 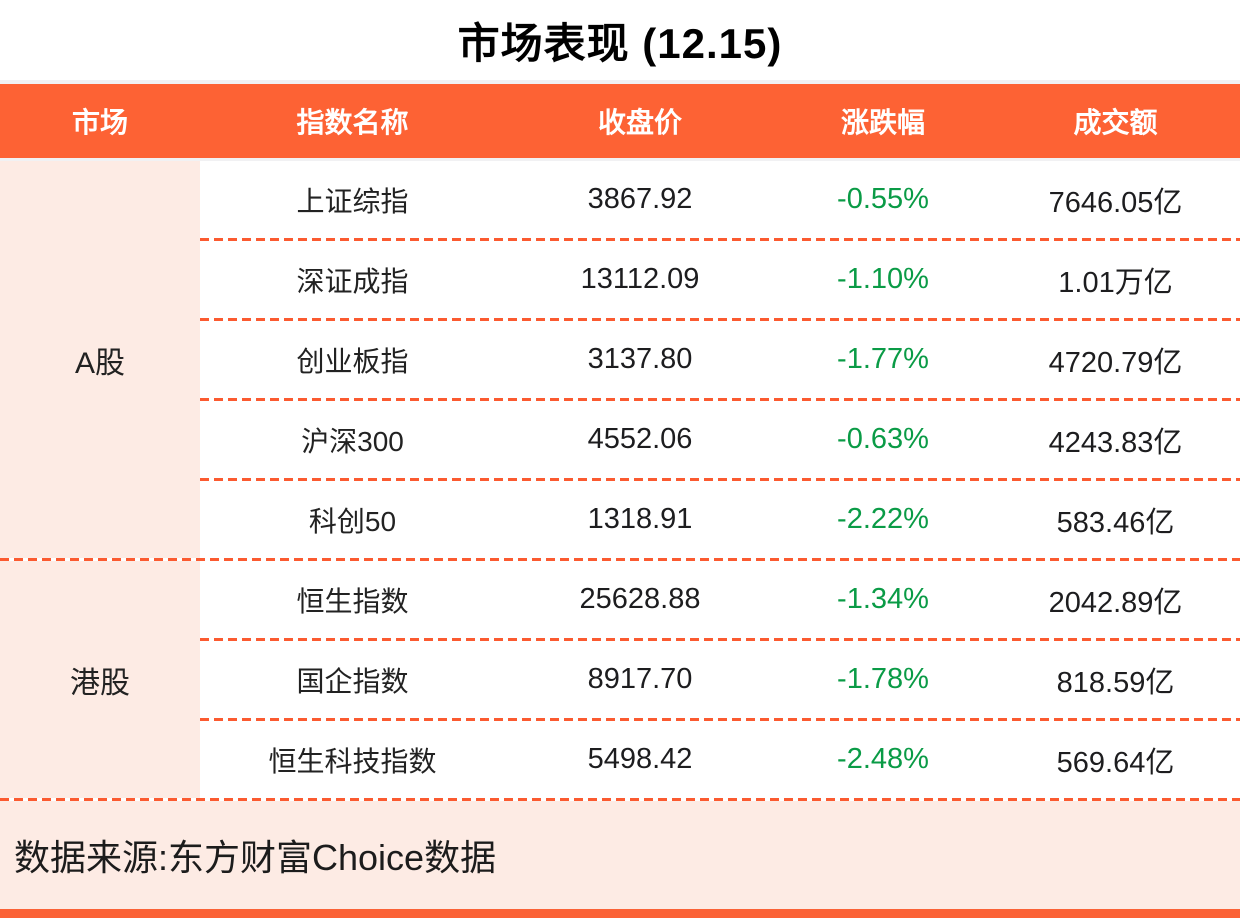 I want to click on change-percent-cell: -2.22%, so click(x=883, y=519).